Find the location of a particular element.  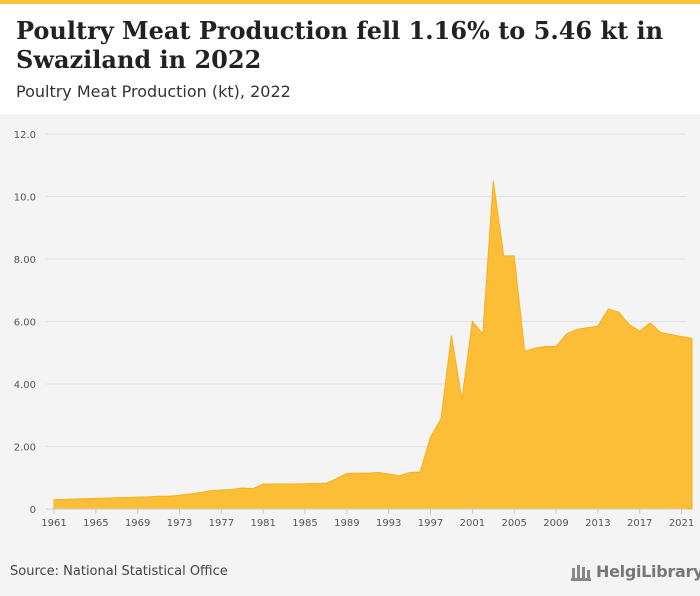

y-tick-label: 8.00 is located at coordinates (25, 260).